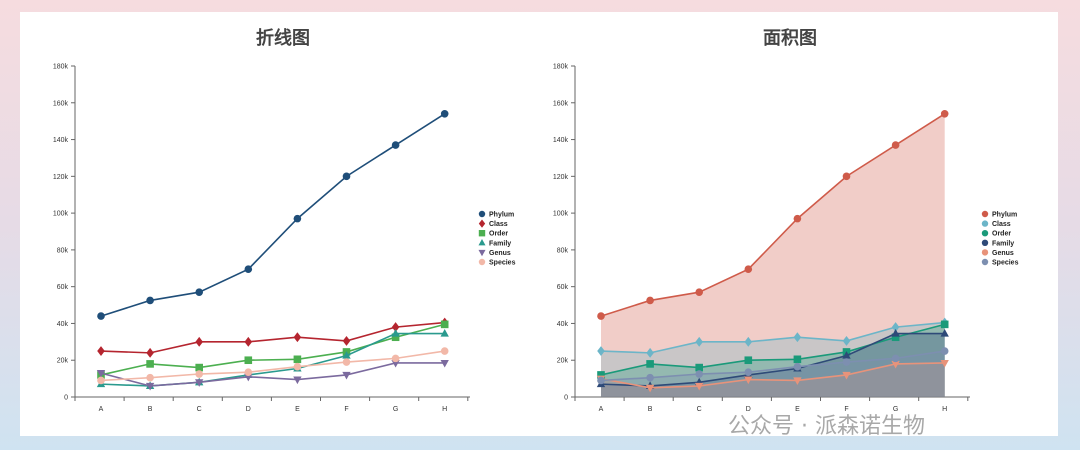  I want to click on chart-title: 面积图, so click(790, 38).